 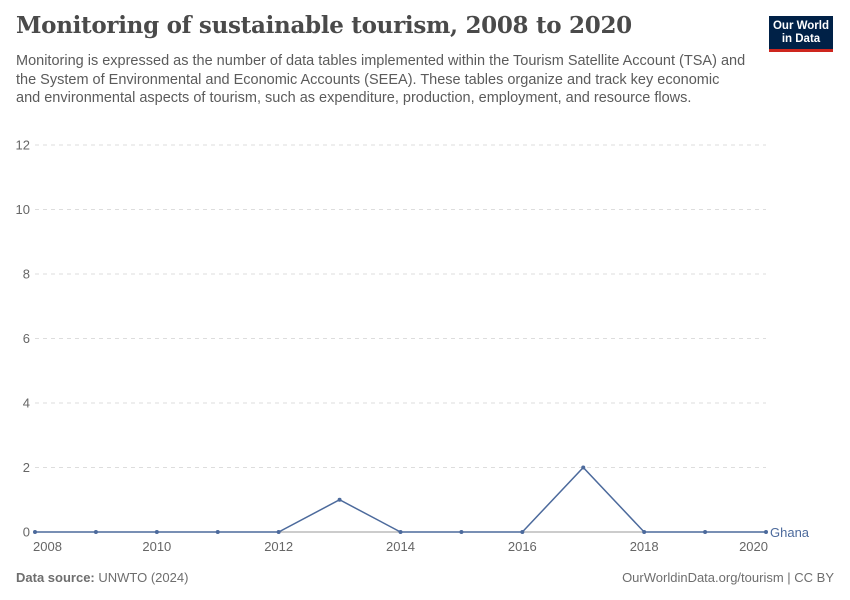 I want to click on series-line-ghana, so click(x=400, y=499).